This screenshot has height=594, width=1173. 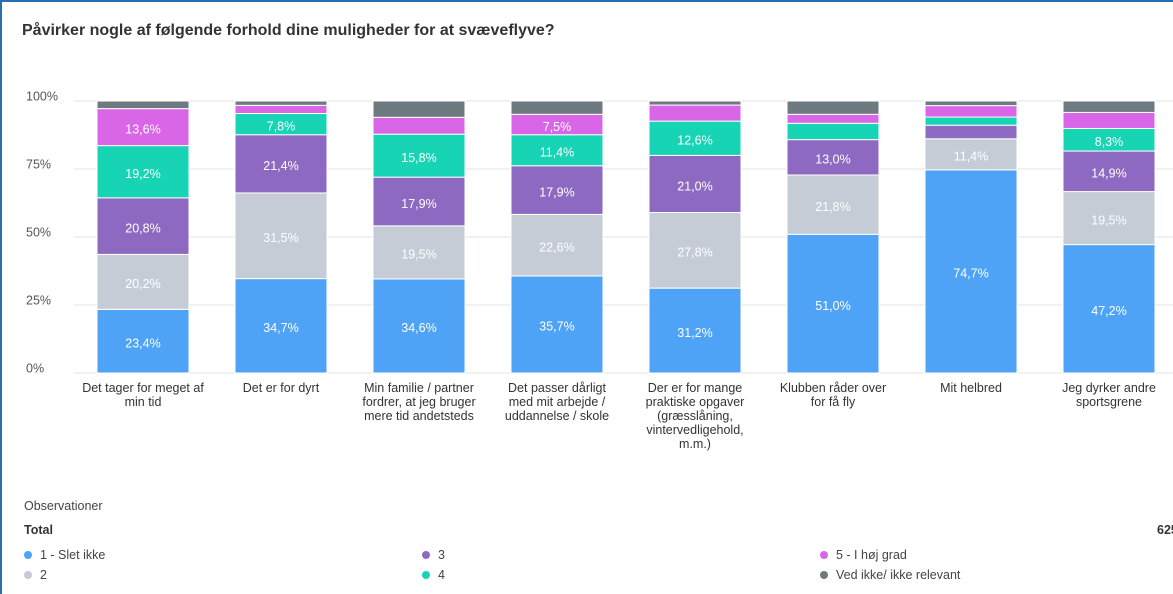 I want to click on value-label: 23,4%, so click(x=142, y=343).